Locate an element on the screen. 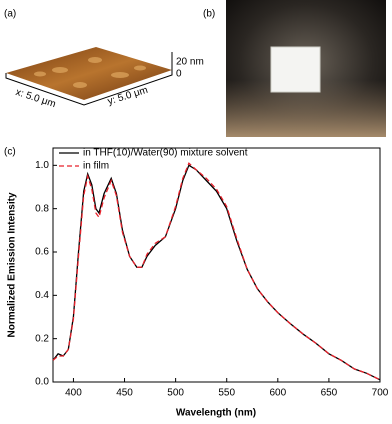 The height and width of the screenshot is (424, 392). x-axis-label: Wavelength (nm) is located at coordinates (216, 413).